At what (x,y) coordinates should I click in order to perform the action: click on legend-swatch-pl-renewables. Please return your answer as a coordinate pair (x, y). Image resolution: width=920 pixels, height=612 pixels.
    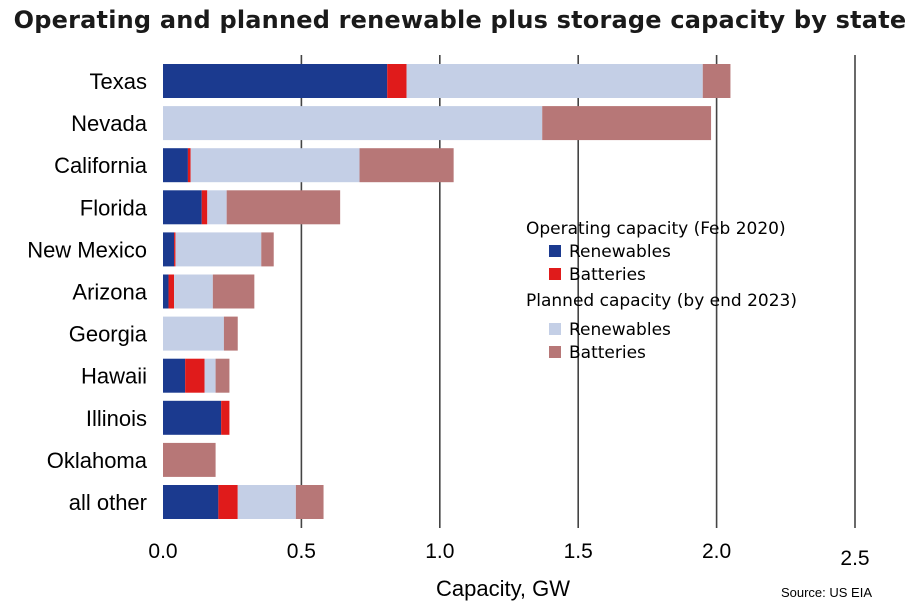
    Looking at the image, I should click on (555, 329).